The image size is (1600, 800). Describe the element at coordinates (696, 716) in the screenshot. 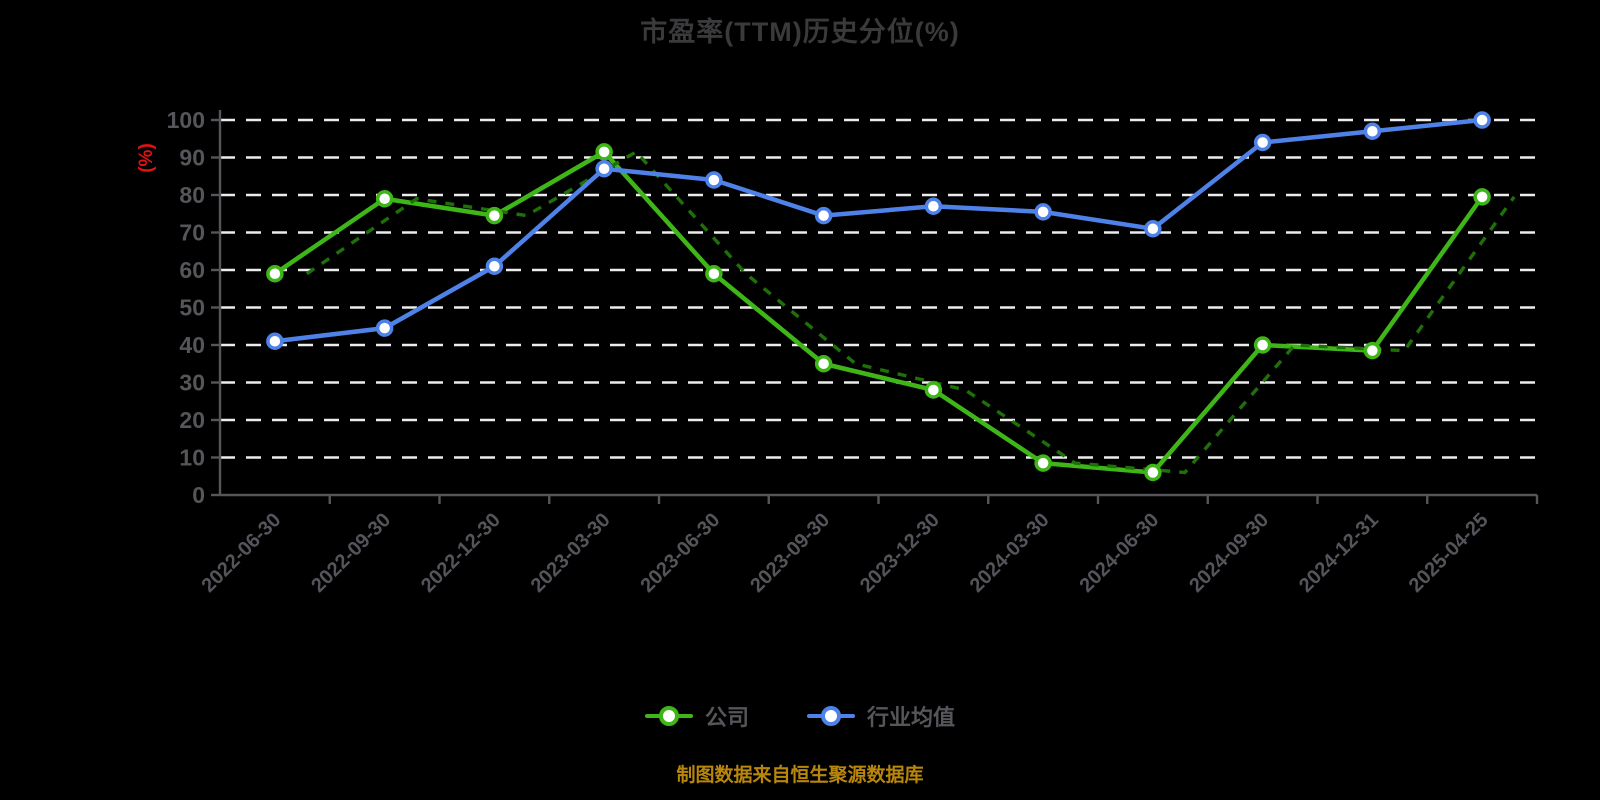

I see `legend-item-company: 公司` at that location.